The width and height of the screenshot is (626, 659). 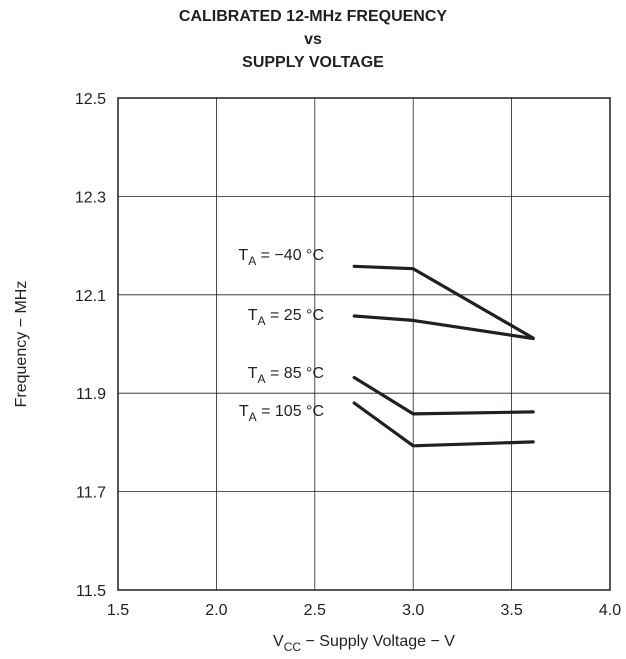 I want to click on series-label: TA = 25 °C, so click(x=286, y=317).